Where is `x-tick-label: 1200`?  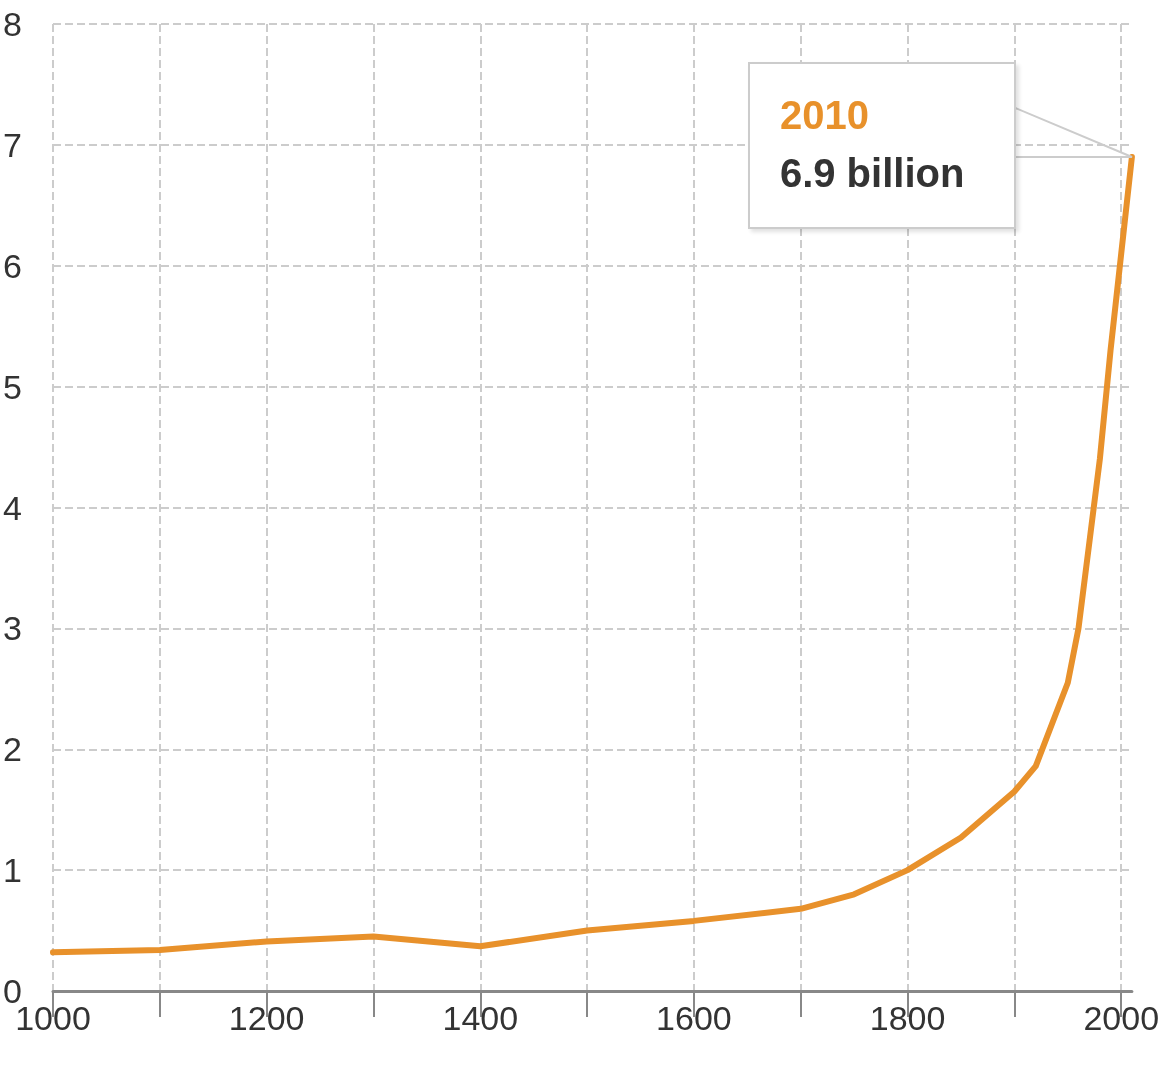 x-tick-label: 1200 is located at coordinates (266, 1018).